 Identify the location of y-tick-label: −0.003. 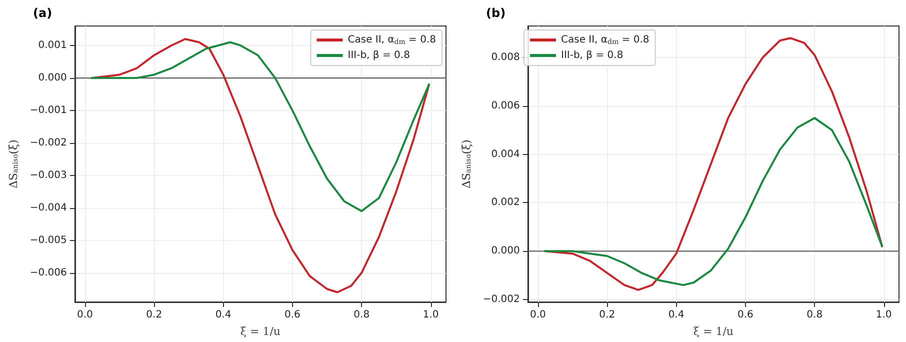
(48, 175).